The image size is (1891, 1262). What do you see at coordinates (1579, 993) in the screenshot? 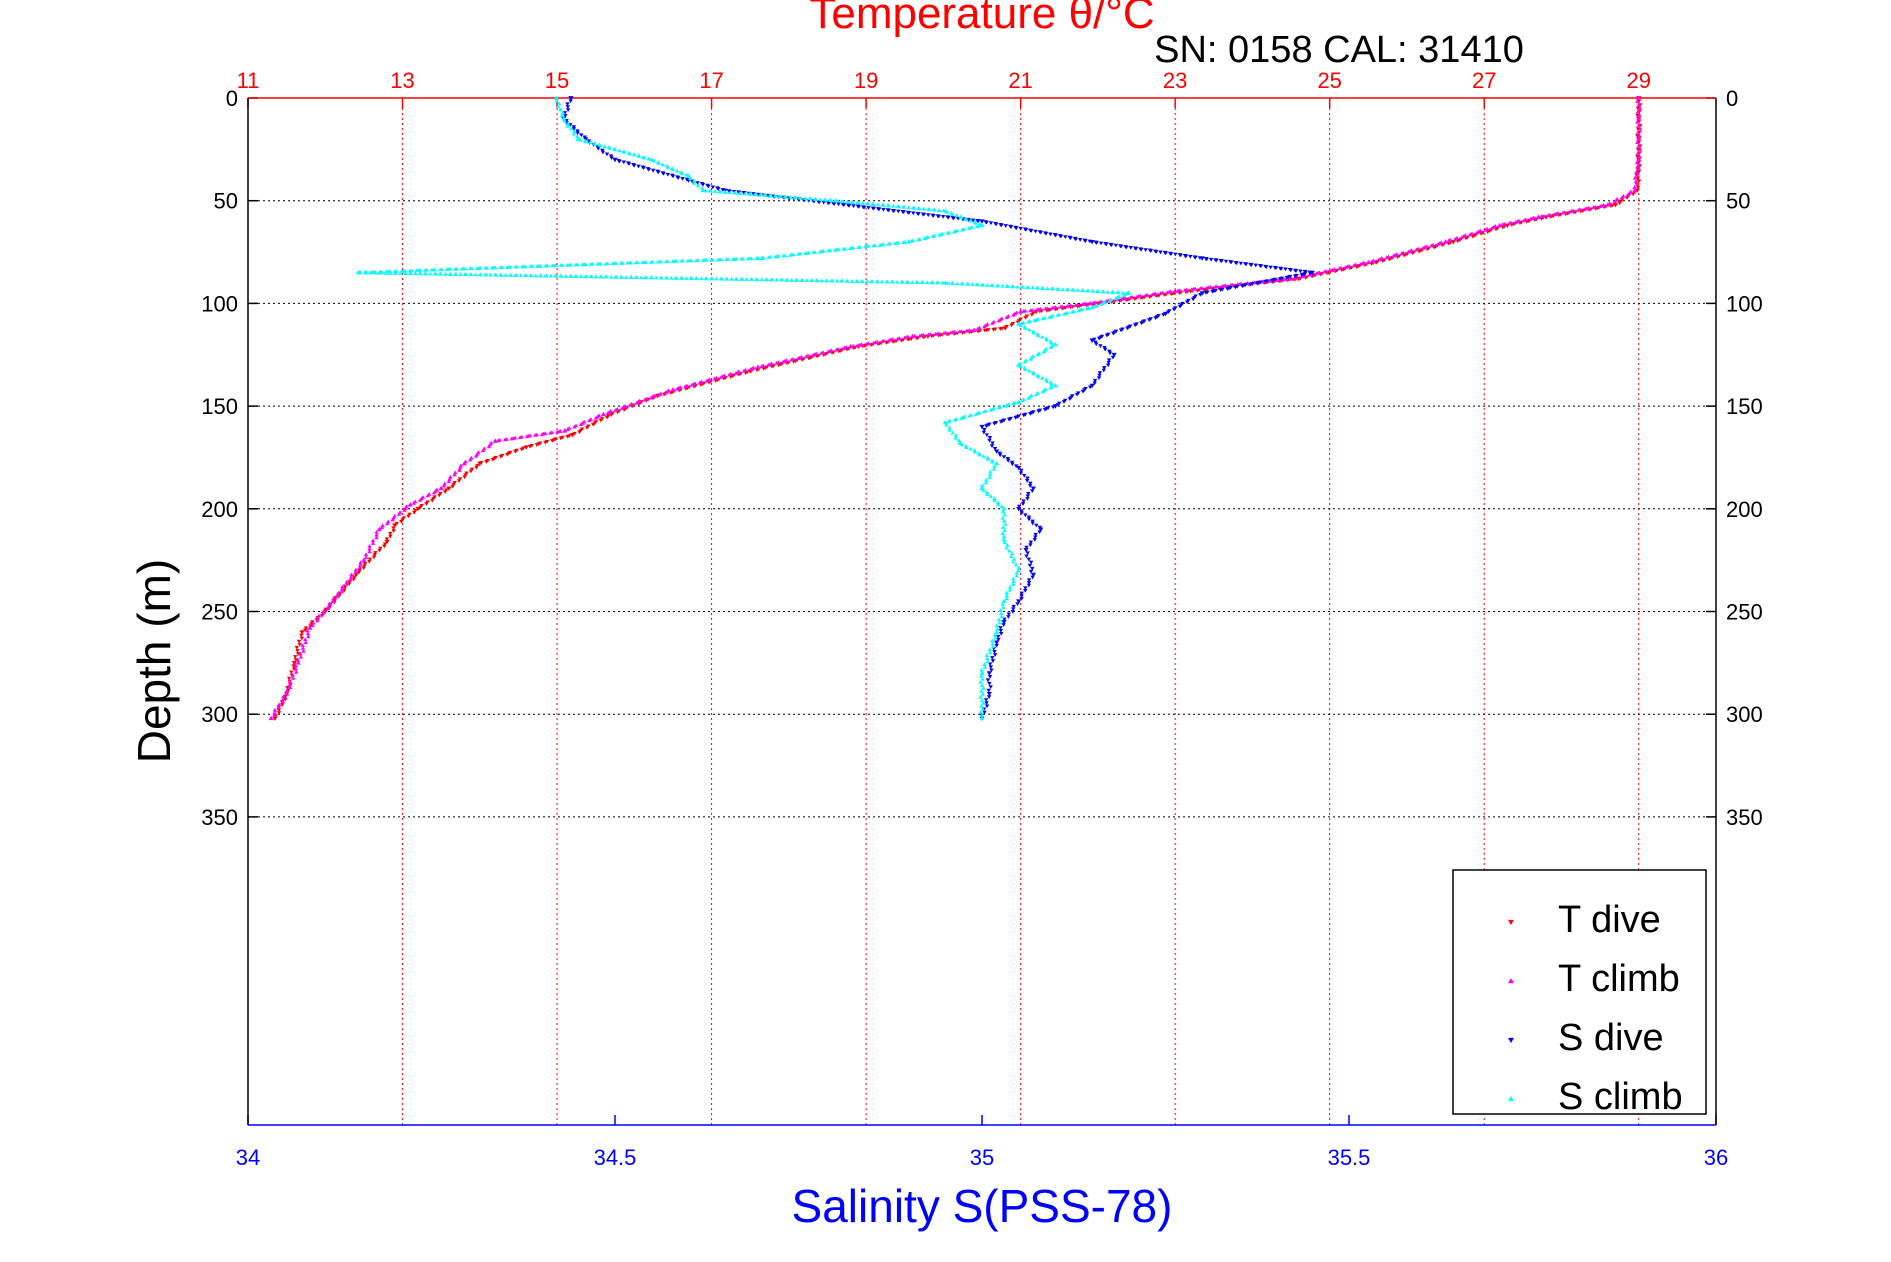
I see `legend: T dive T climb S dive S climb` at bounding box center [1579, 993].